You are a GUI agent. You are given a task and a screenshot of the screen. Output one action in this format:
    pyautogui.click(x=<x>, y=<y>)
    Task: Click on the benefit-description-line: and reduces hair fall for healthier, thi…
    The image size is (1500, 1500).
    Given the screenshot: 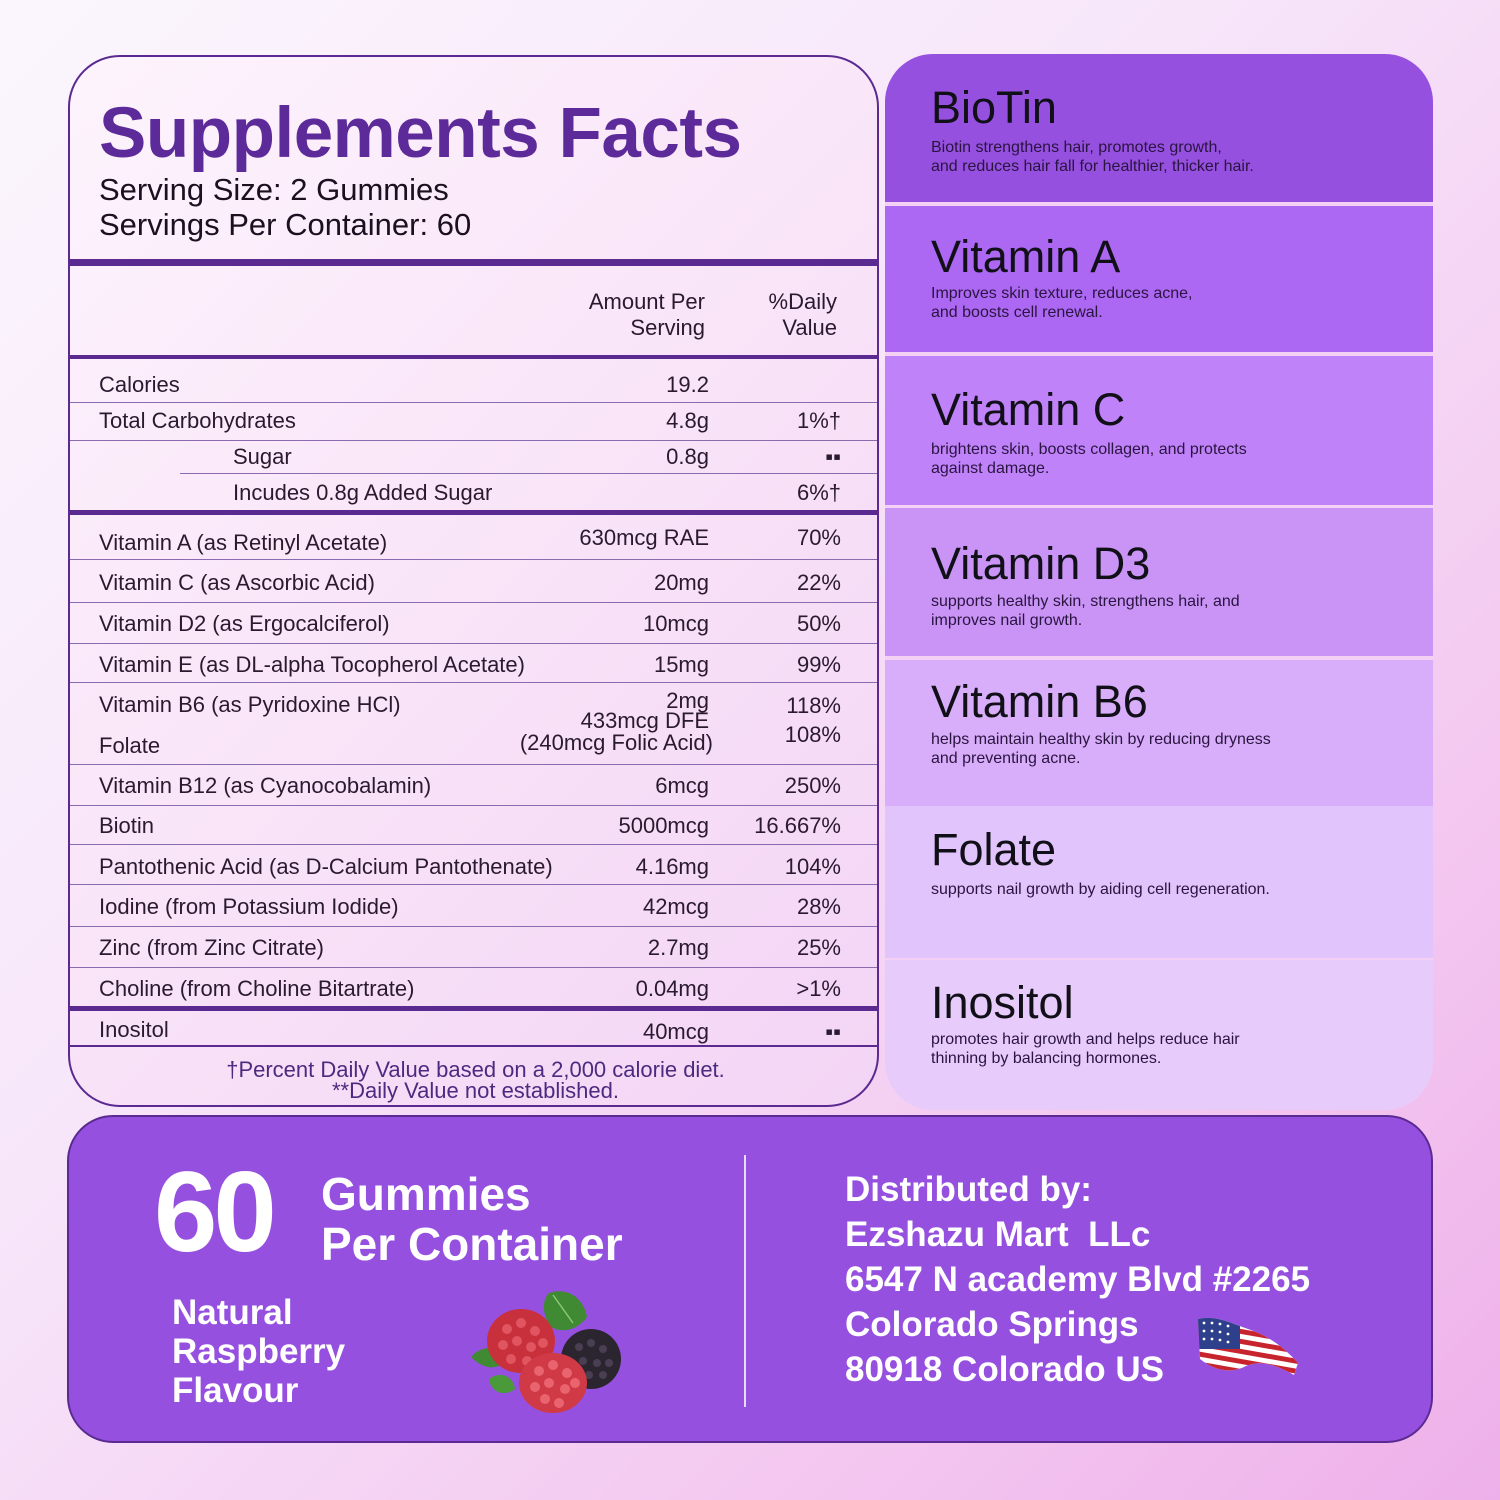 What is the action you would take?
    pyautogui.click(x=1092, y=166)
    